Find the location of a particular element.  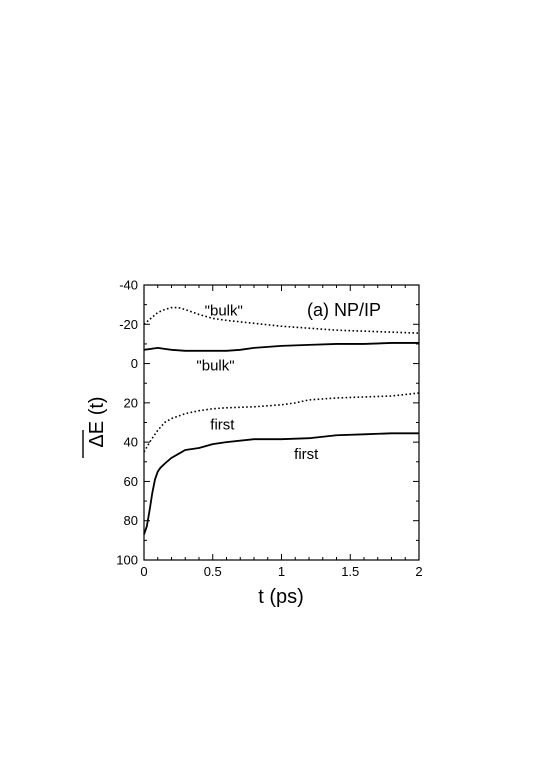

y-tick-label: 40 is located at coordinates (131, 442).